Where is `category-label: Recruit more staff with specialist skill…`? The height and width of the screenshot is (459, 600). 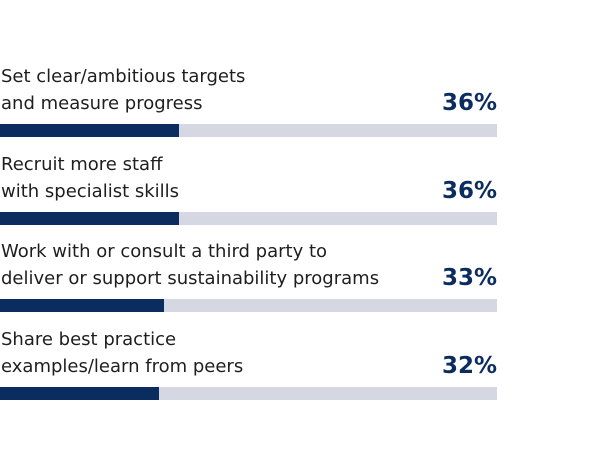 category-label: Recruit more staff with specialist skill… is located at coordinates (90, 177).